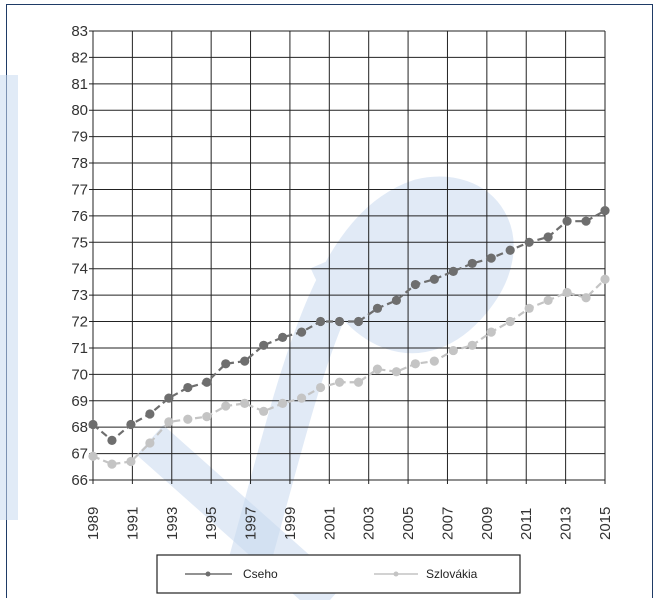 The width and height of the screenshot is (659, 600). What do you see at coordinates (79, 137) in the screenshot?
I see `y-tick-label: 79` at bounding box center [79, 137].